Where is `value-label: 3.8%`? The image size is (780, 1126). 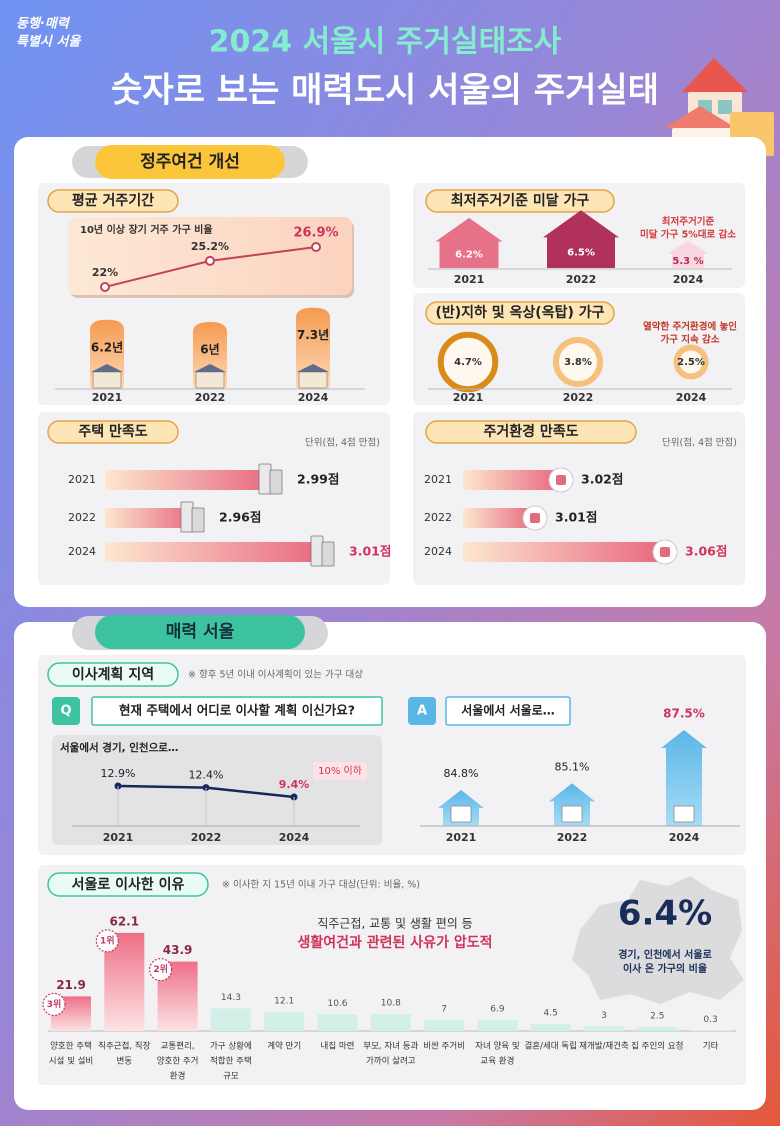 value-label: 3.8% is located at coordinates (578, 362).